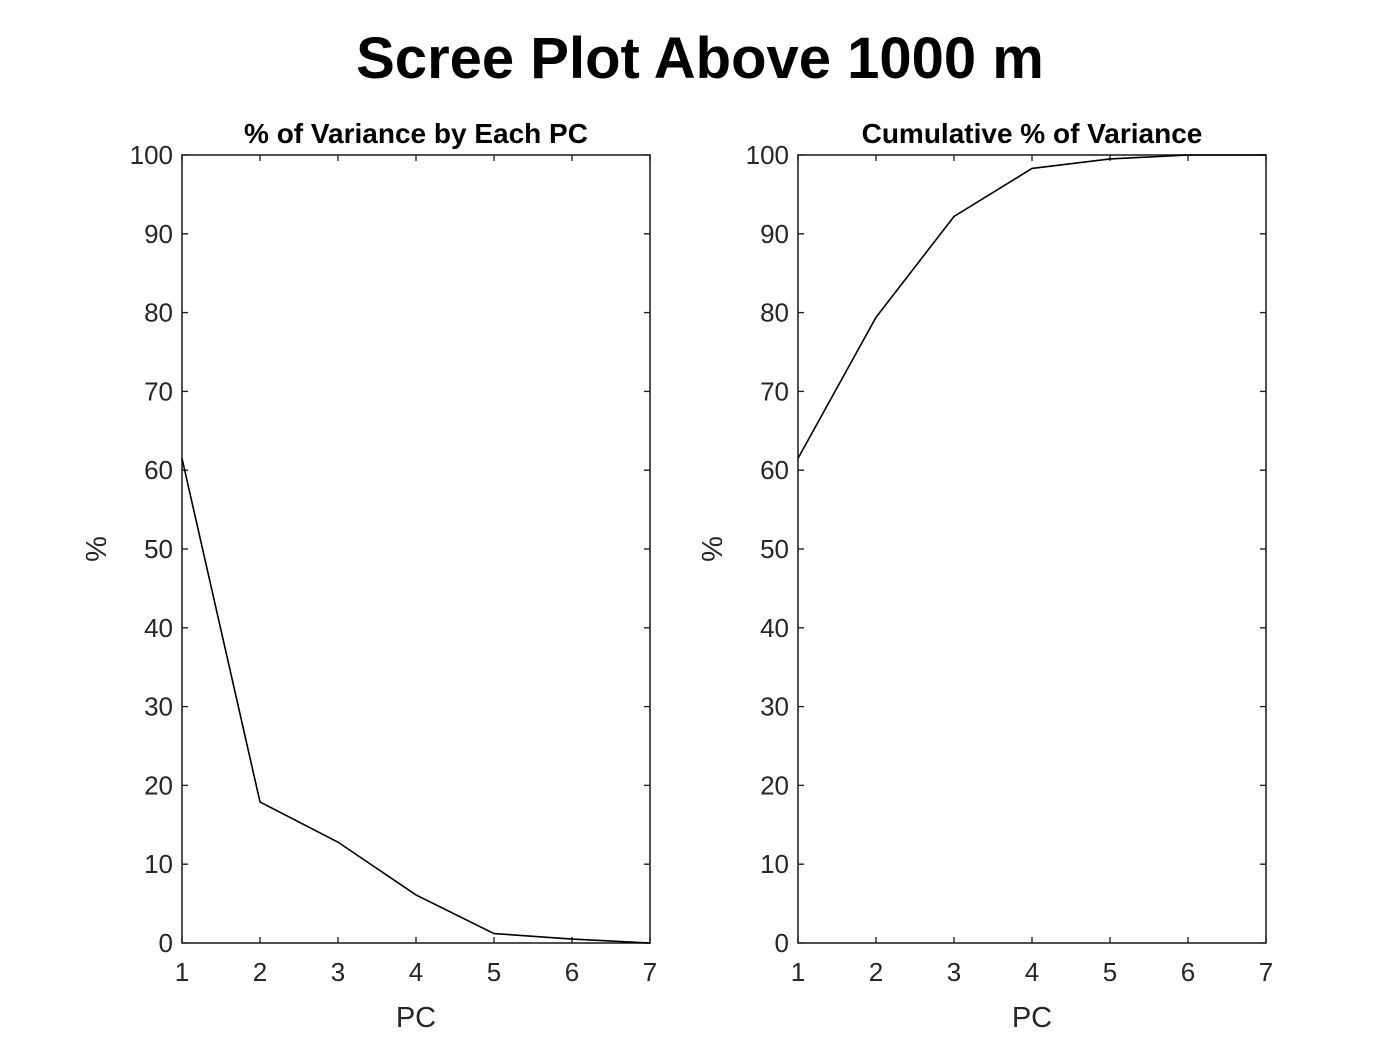 The width and height of the screenshot is (1400, 1050). I want to click on series-line-cumulative, so click(1031, 306).